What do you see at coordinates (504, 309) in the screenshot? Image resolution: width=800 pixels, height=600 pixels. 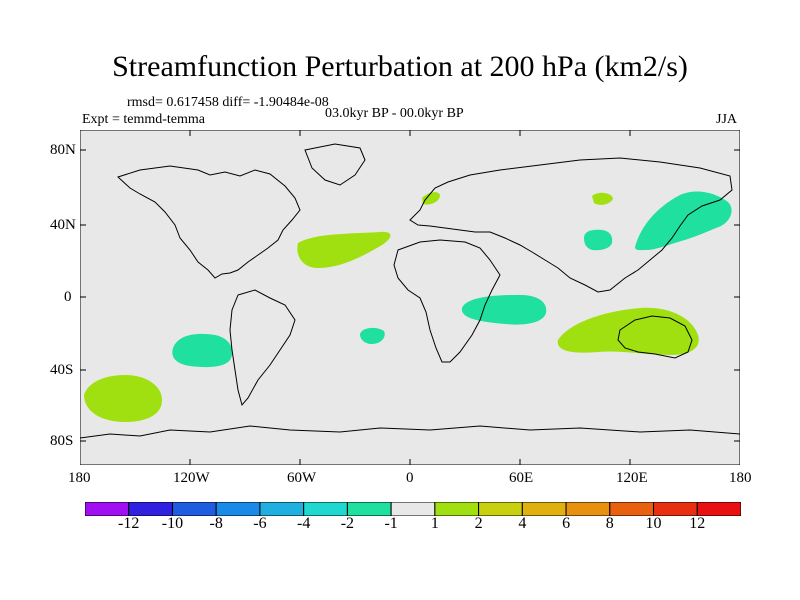 I see `negative-region-east-africa` at bounding box center [504, 309].